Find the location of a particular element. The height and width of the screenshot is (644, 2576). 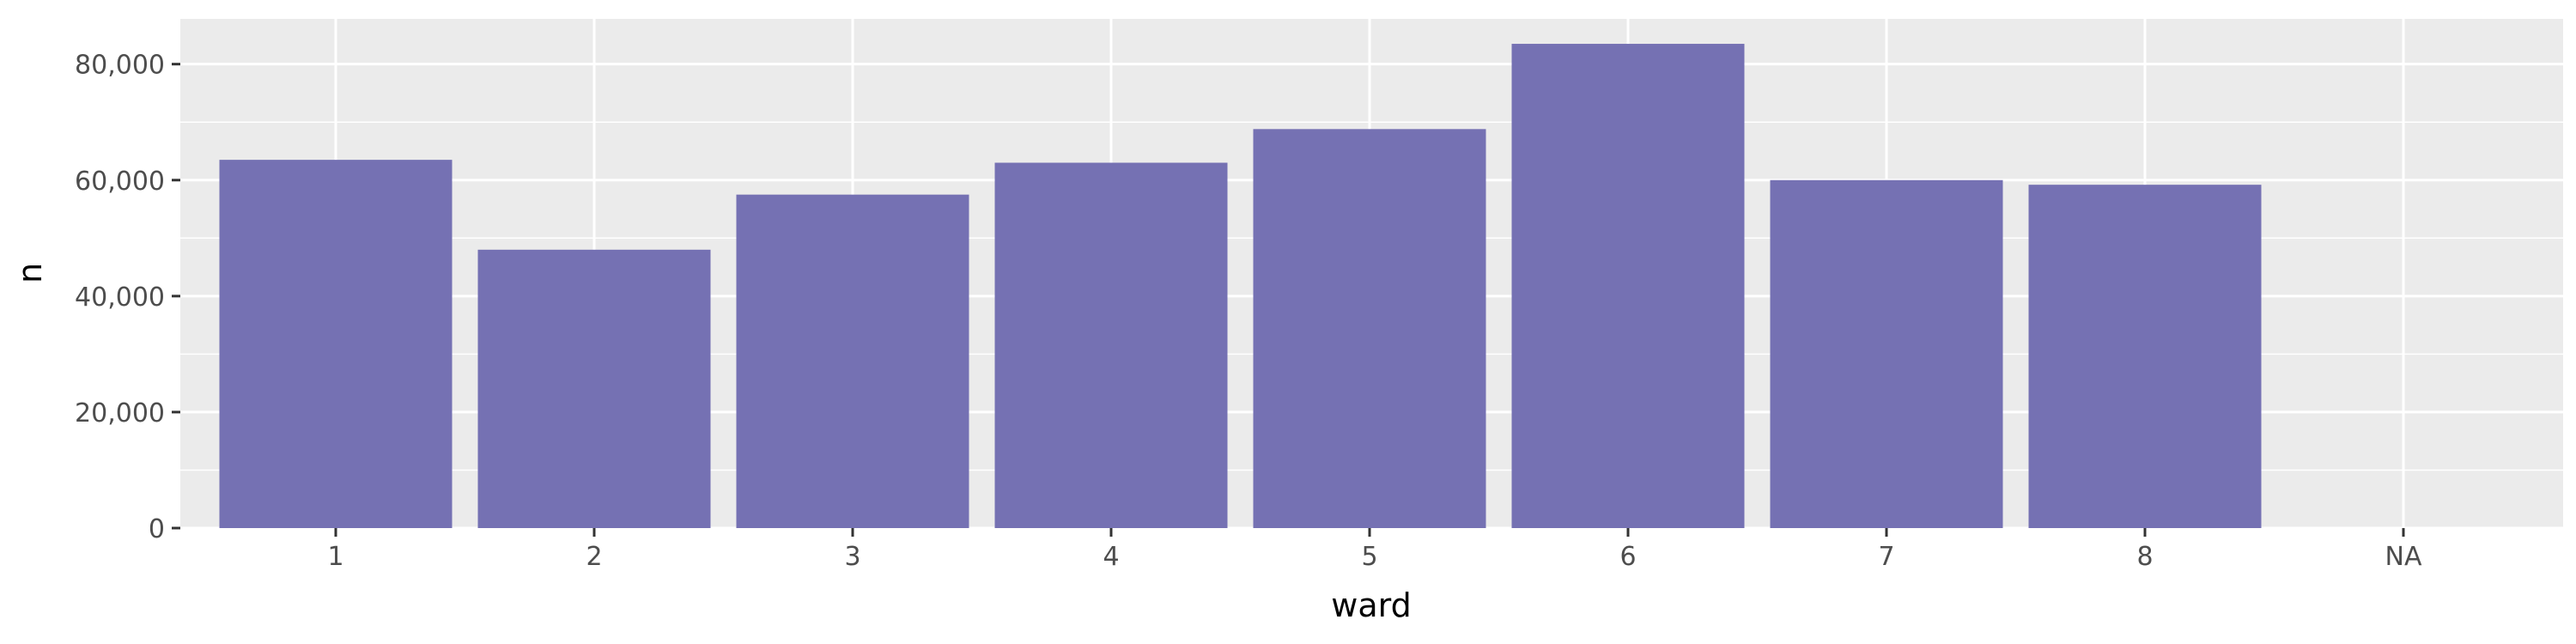

x-tick-label: 3 is located at coordinates (852, 557).